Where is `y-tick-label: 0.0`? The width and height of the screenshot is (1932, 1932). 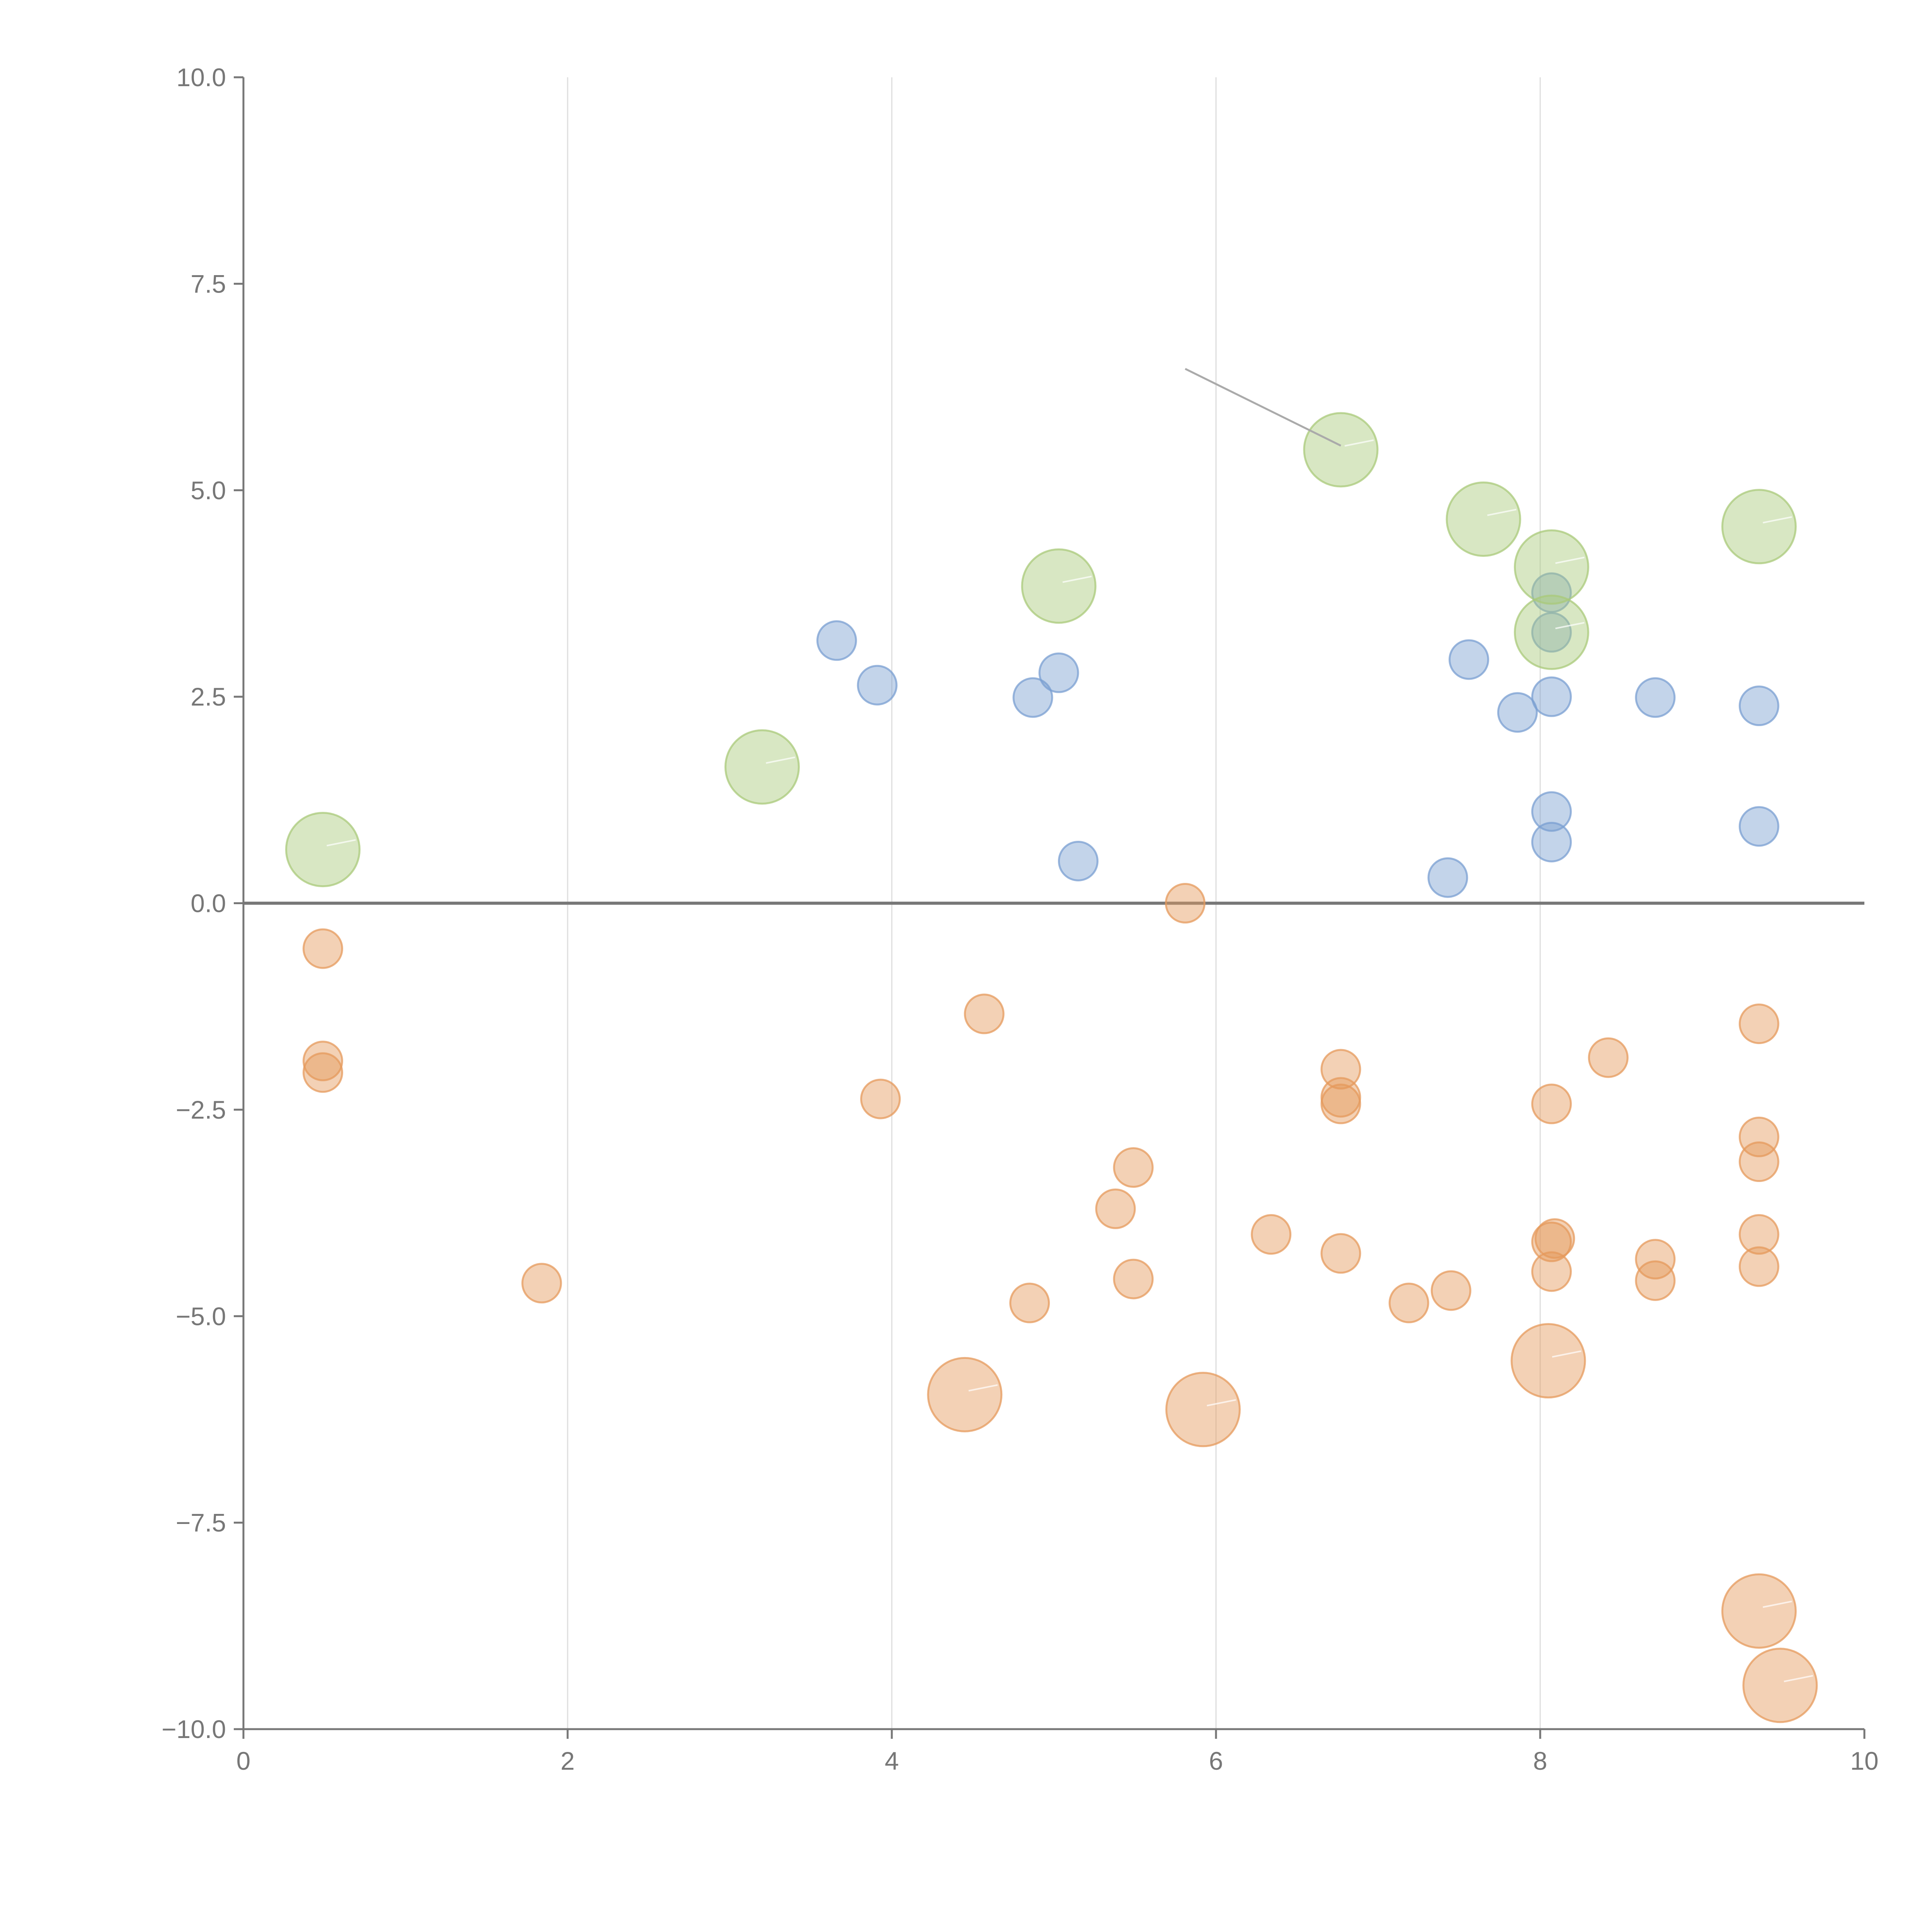 y-tick-label: 0.0 is located at coordinates (208, 904).